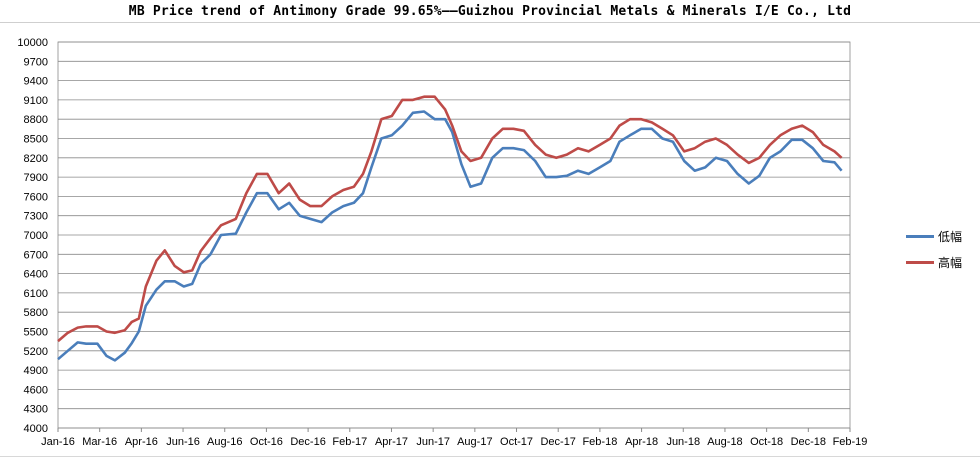 The height and width of the screenshot is (461, 980). I want to click on legend-swatch-low, so click(920, 236).